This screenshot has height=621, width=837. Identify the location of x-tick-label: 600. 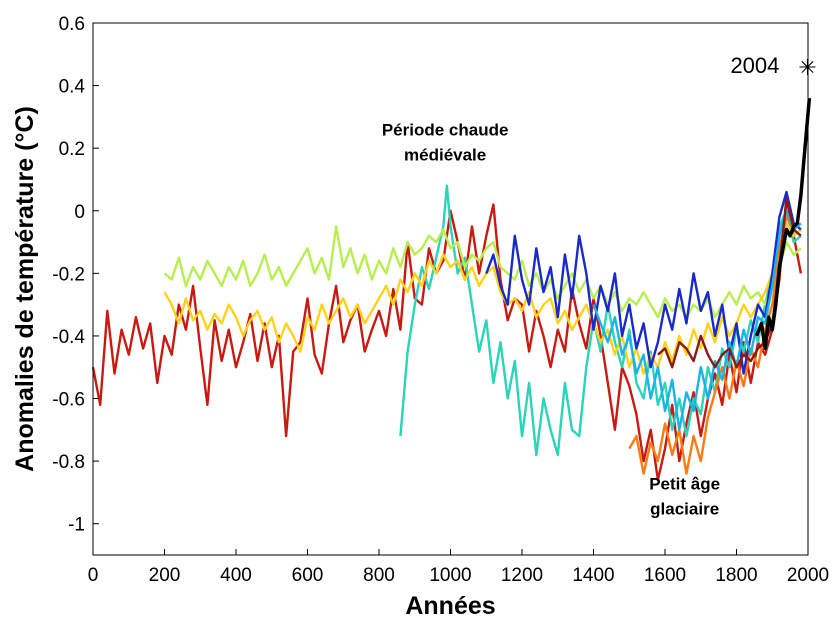
(308, 575).